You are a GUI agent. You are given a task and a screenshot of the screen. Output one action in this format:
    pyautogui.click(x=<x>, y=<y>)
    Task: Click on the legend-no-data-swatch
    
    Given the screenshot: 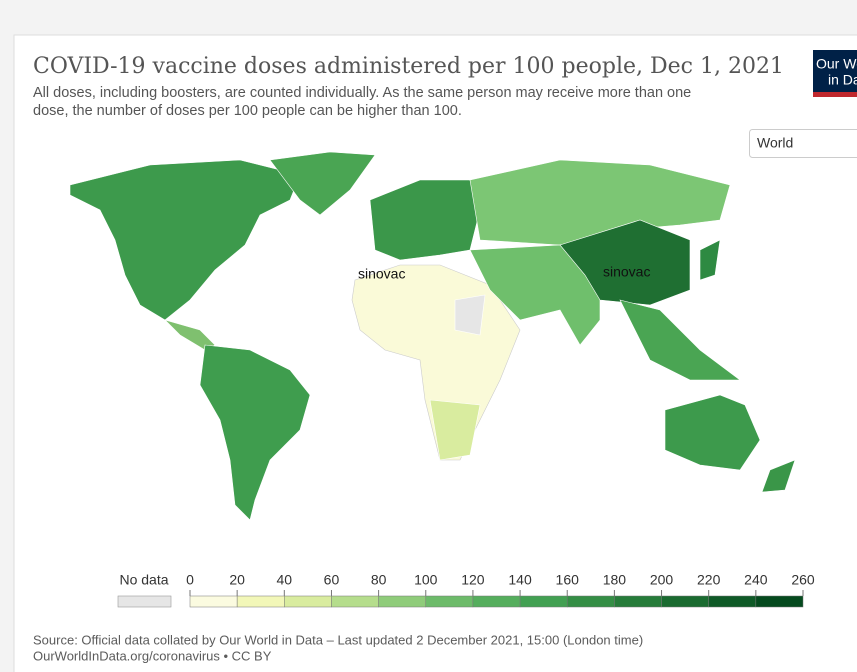 What is the action you would take?
    pyautogui.click(x=144, y=601)
    